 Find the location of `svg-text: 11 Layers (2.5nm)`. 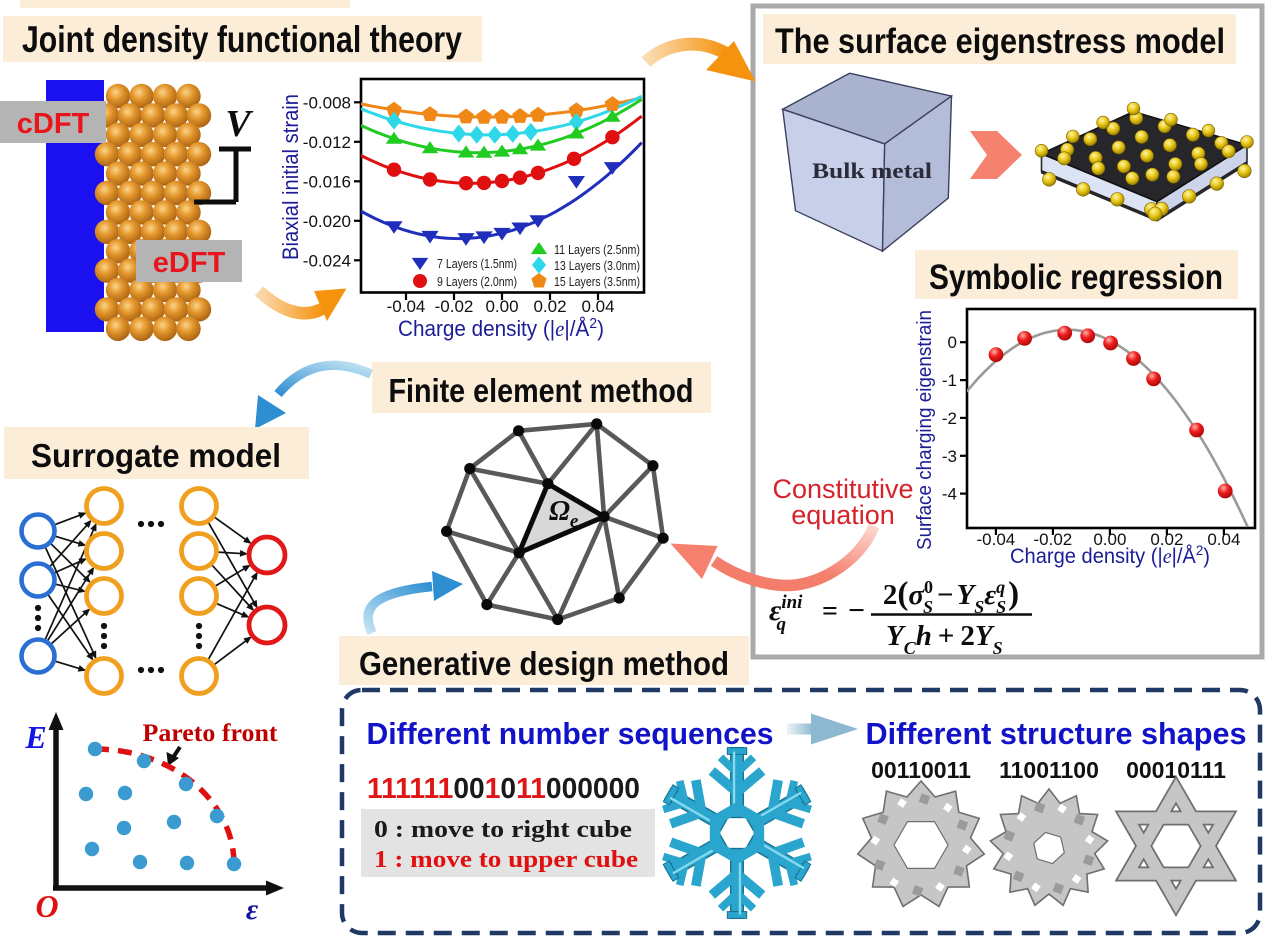

svg-text: 11 Layers (2.5nm) is located at coordinates (597, 249).